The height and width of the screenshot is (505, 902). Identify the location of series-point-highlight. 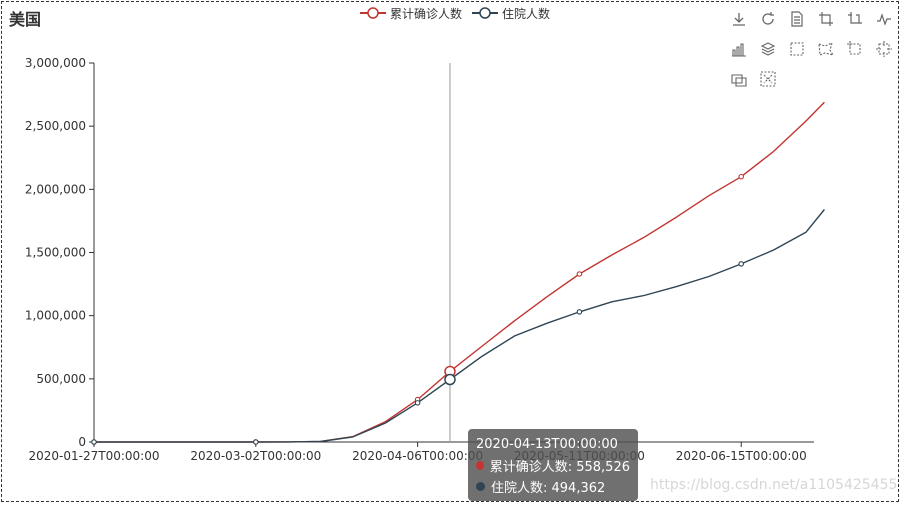
(450, 379).